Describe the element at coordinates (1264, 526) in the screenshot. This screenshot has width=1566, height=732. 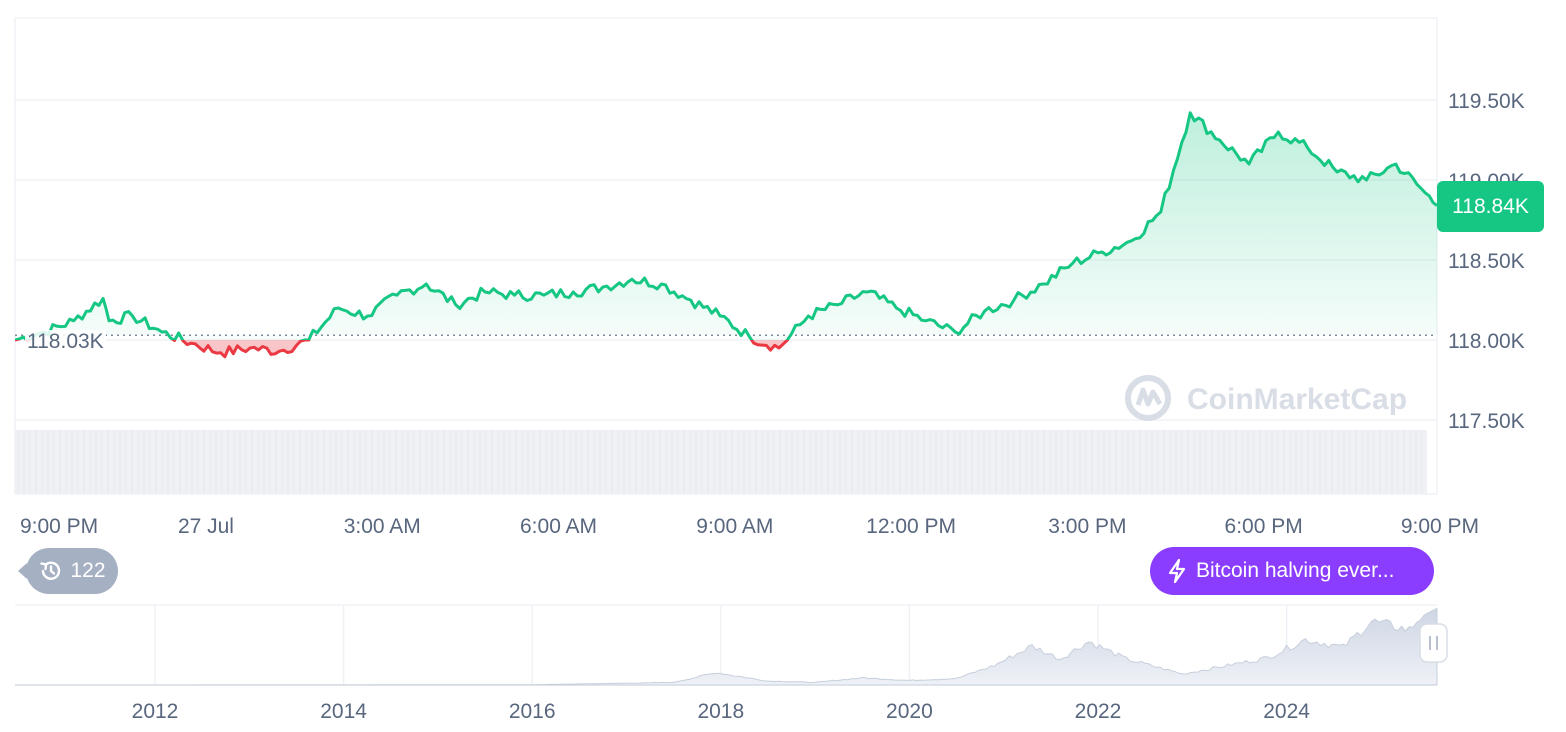
I see `x-tick-label: 6:00 PM` at that location.